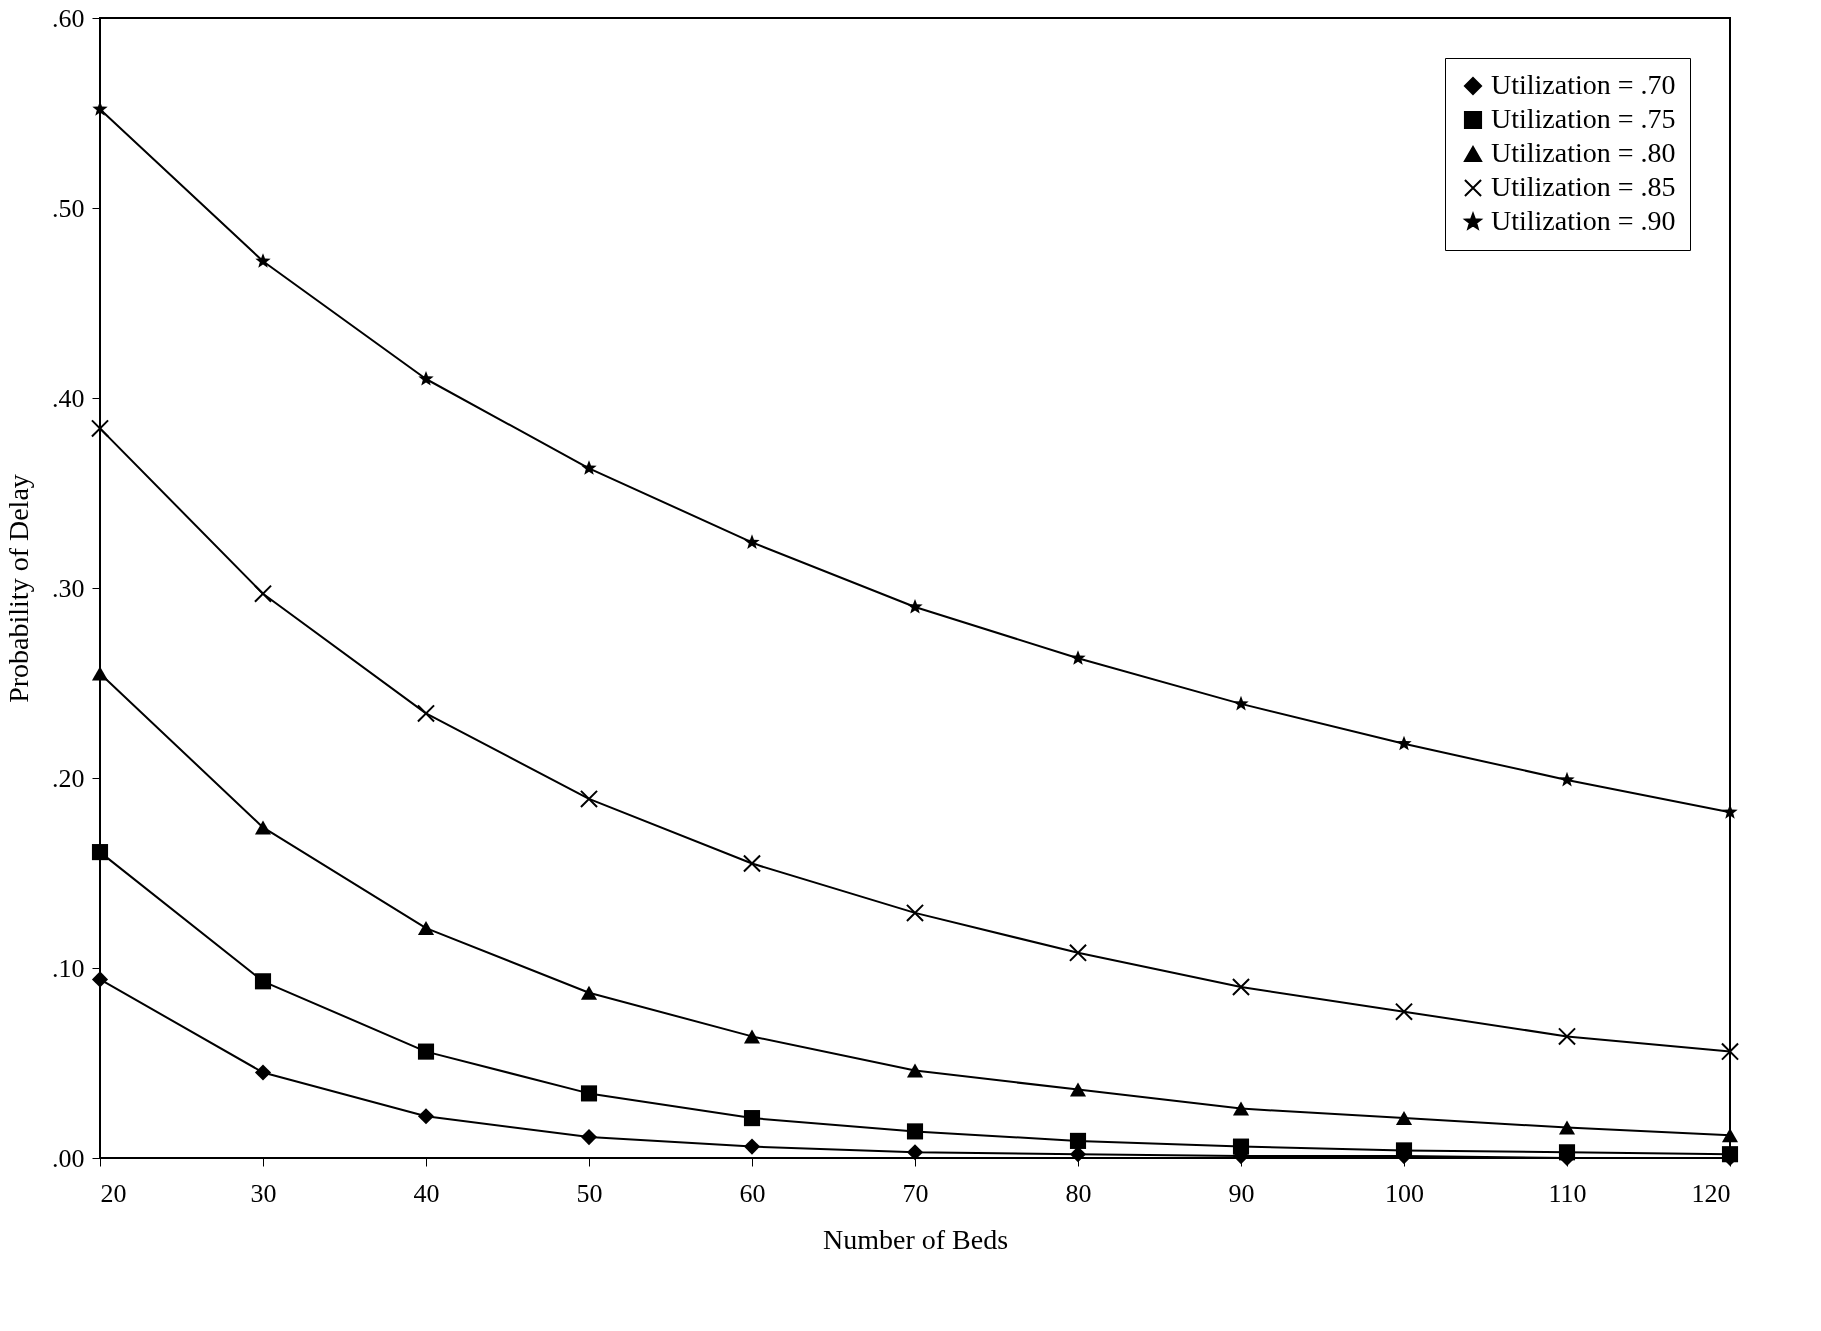 The height and width of the screenshot is (1331, 1821). What do you see at coordinates (915, 1193) in the screenshot?
I see `x-tick-label: 70` at bounding box center [915, 1193].